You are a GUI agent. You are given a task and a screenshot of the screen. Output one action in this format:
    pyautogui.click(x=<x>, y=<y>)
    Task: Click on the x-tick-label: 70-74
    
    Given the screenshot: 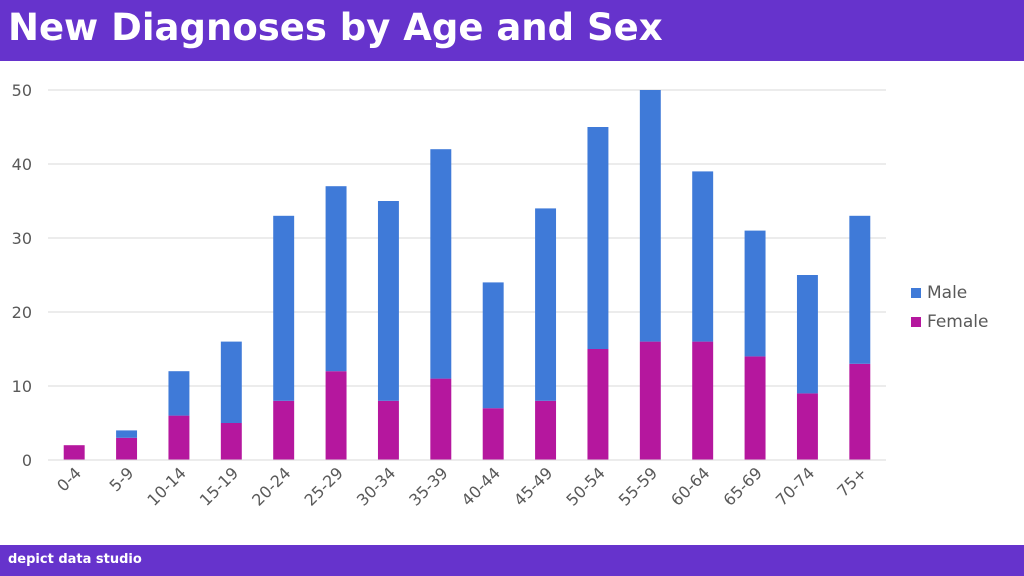 What is the action you would take?
    pyautogui.click(x=795, y=486)
    